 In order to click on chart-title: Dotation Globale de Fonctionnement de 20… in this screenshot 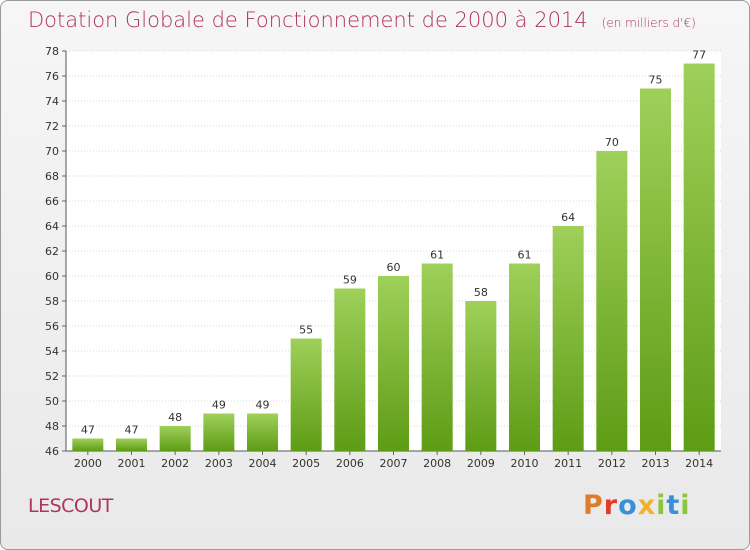, I will do `click(362, 20)`.